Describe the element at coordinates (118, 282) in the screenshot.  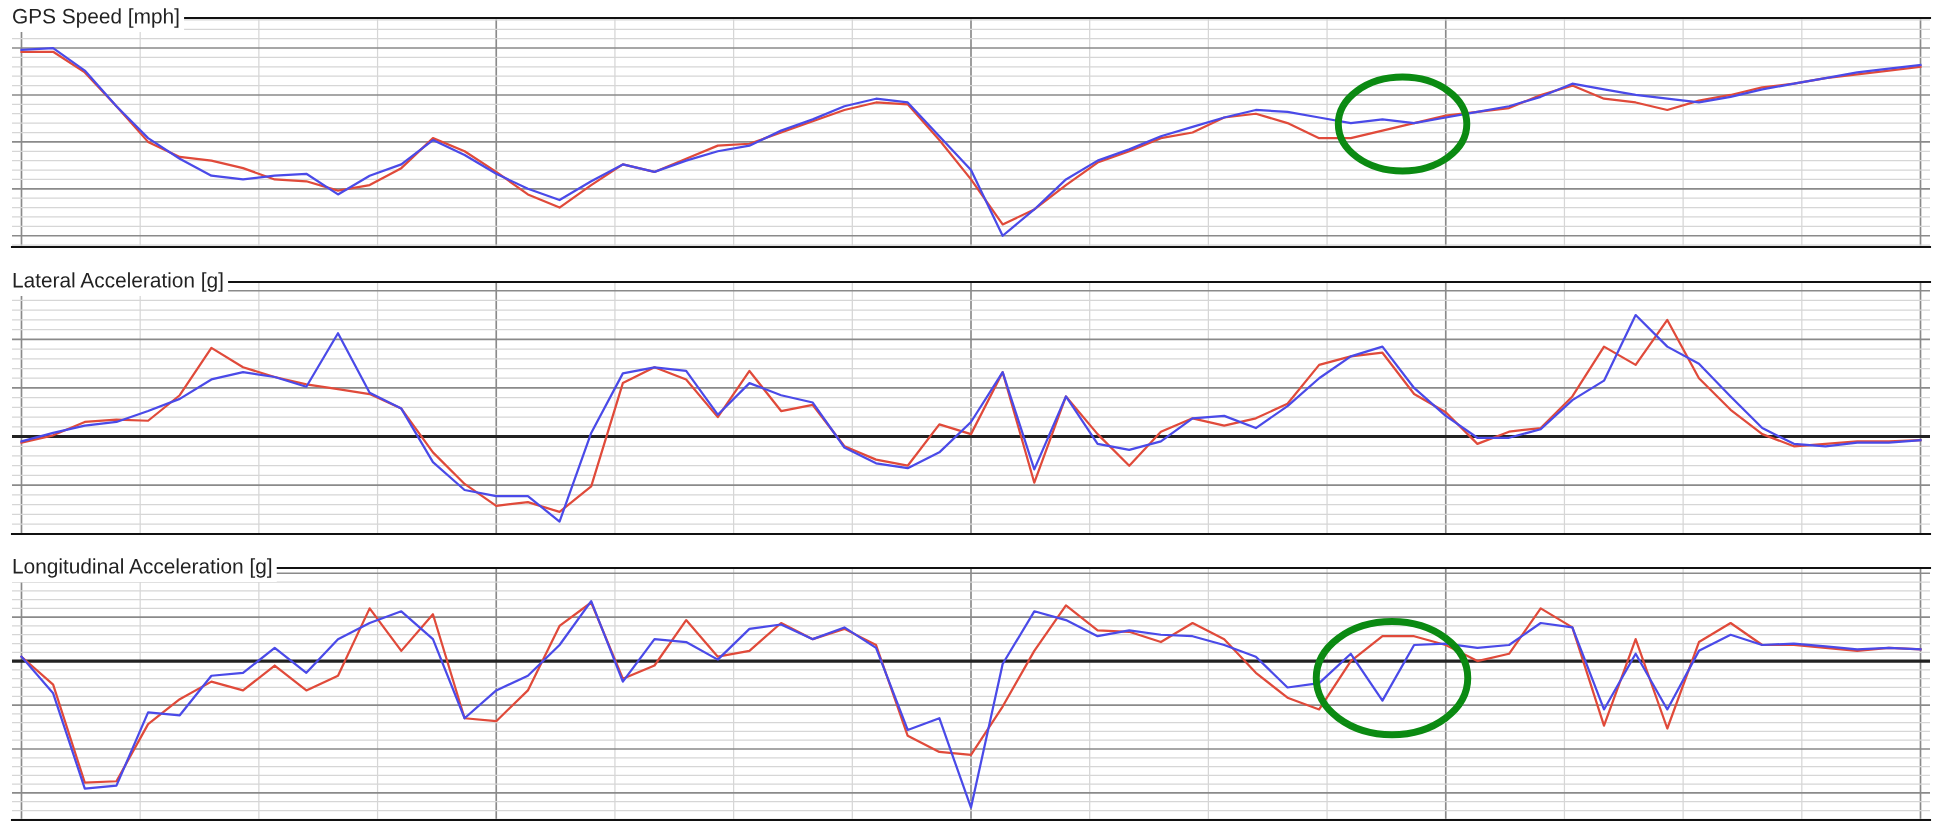
I see `chart-title: Lateral Acceleration [g]` at that location.